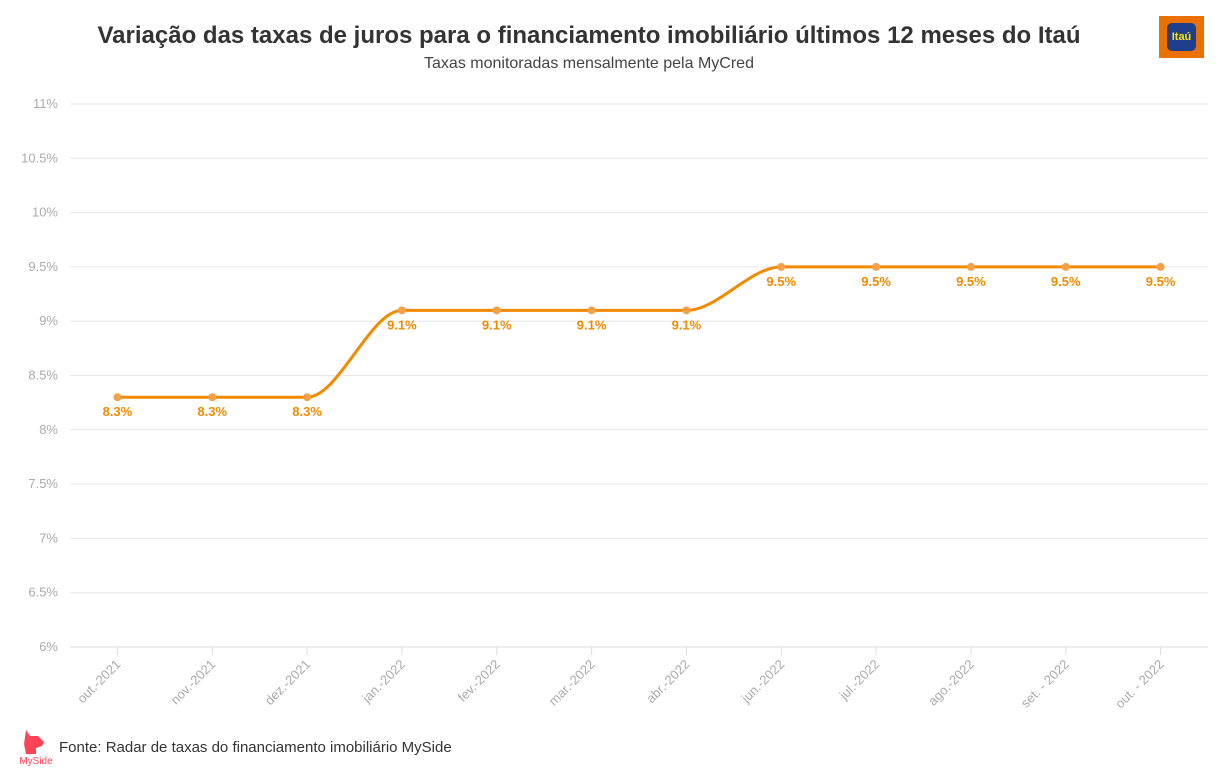 Image resolution: width=1228 pixels, height=773 pixels. I want to click on x-tick-label: set. - 2022, so click(1045, 684).